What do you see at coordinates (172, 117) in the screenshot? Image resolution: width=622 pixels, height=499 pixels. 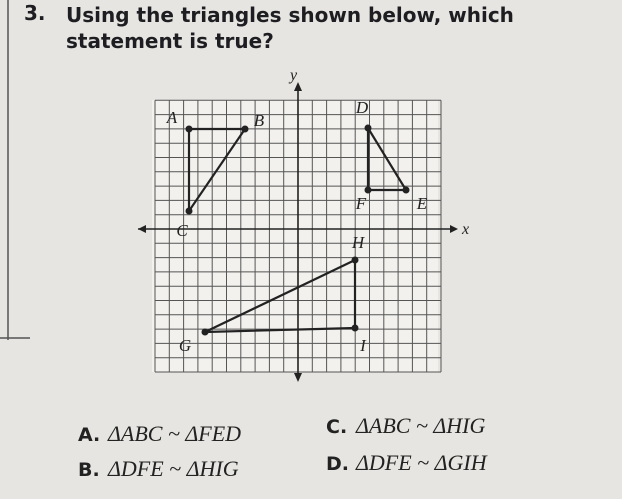 I see `point-label: A` at bounding box center [172, 117].